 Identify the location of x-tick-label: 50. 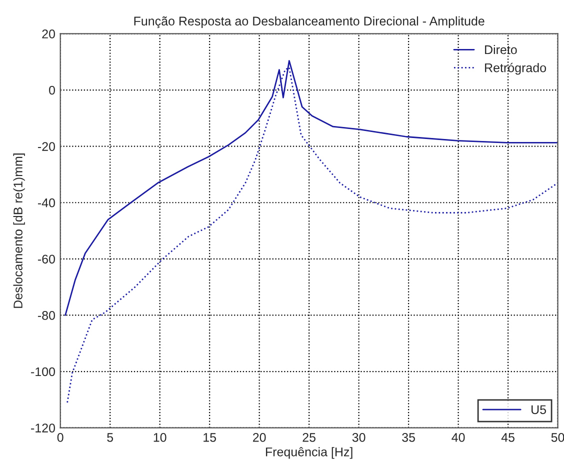
(557, 437).